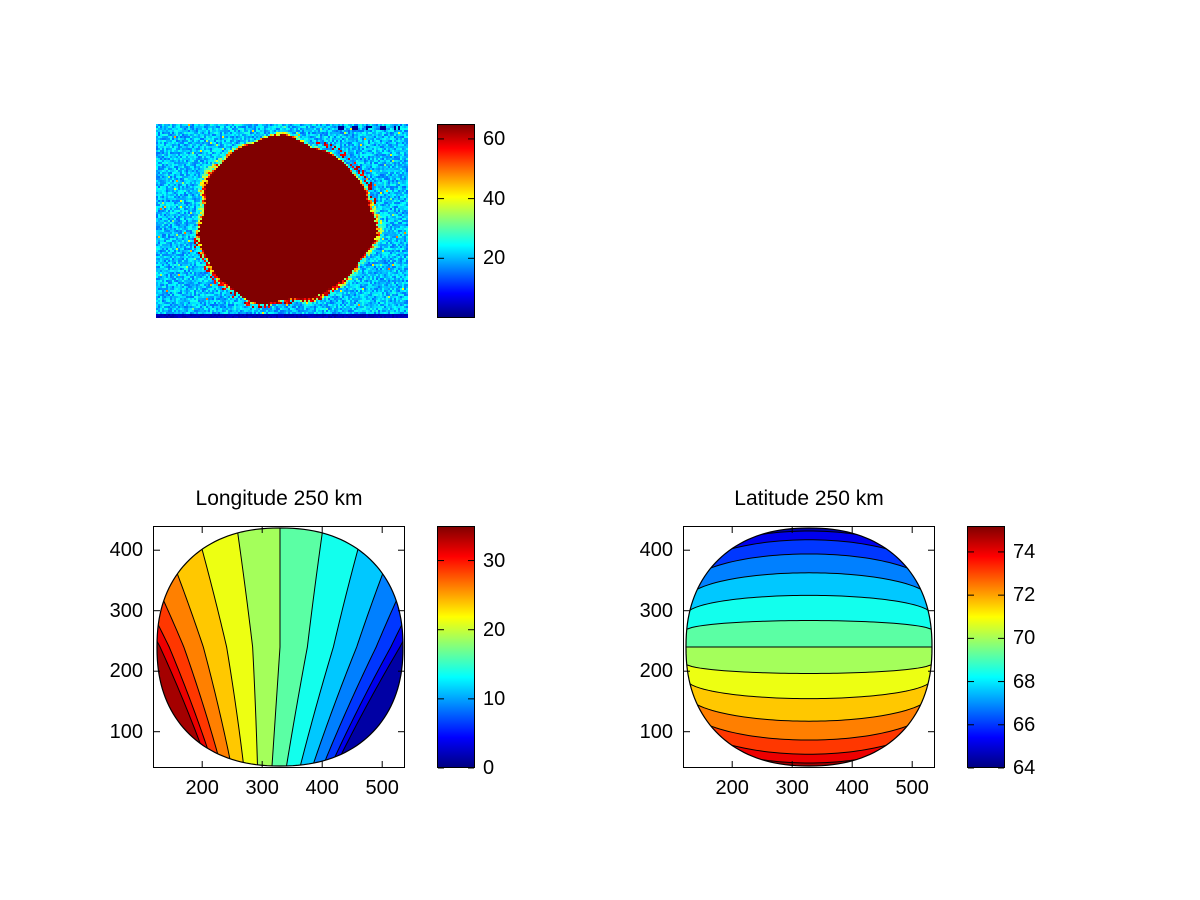  I want to click on latitude-colorbar-tick-label: 66, so click(1024, 724).